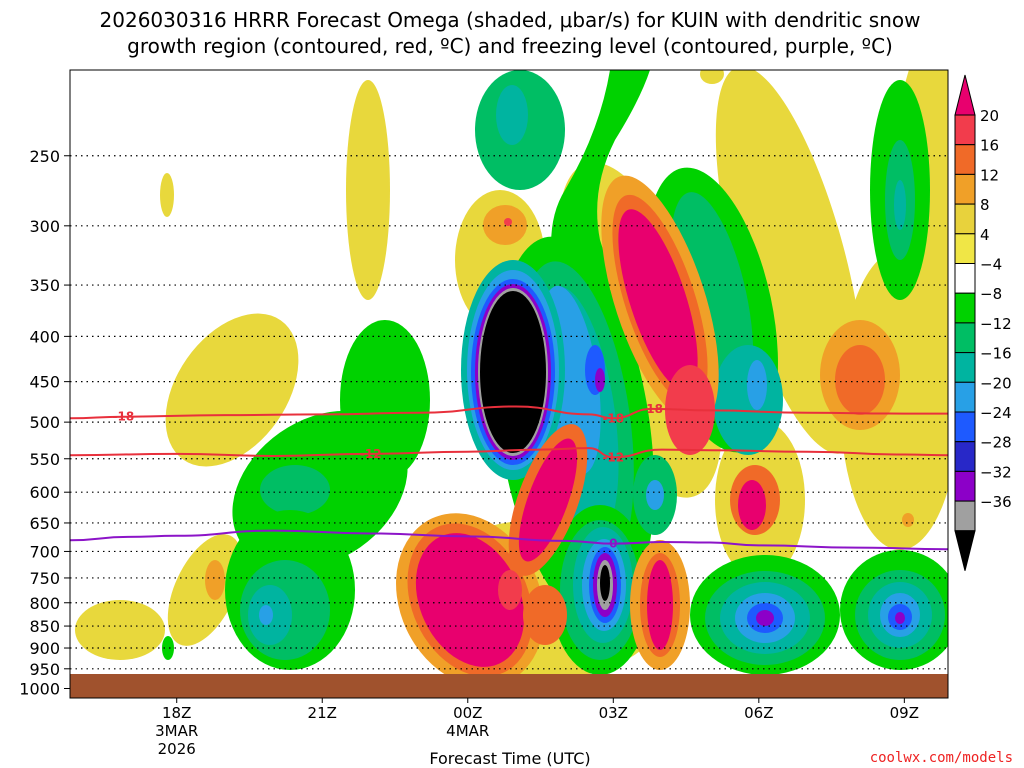 The width and height of the screenshot is (1024, 768). Describe the element at coordinates (322, 713) in the screenshot. I see `x-tick-label: 21Z` at that location.